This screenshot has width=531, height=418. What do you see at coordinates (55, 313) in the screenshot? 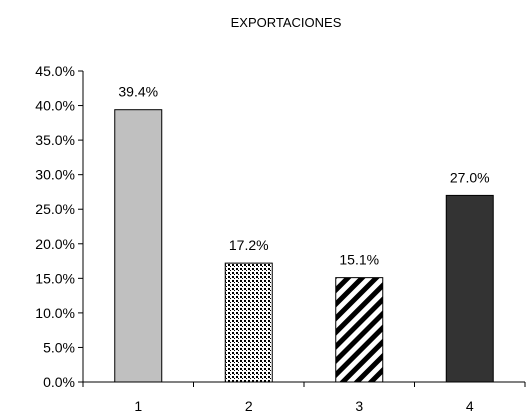
I see `y-tick-label: 10.0%` at bounding box center [55, 313].